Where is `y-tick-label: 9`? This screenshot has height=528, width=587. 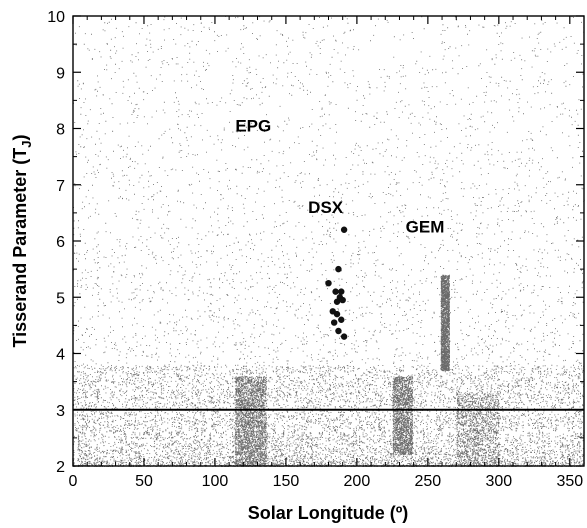
y-tick-label: 9 is located at coordinates (60, 73).